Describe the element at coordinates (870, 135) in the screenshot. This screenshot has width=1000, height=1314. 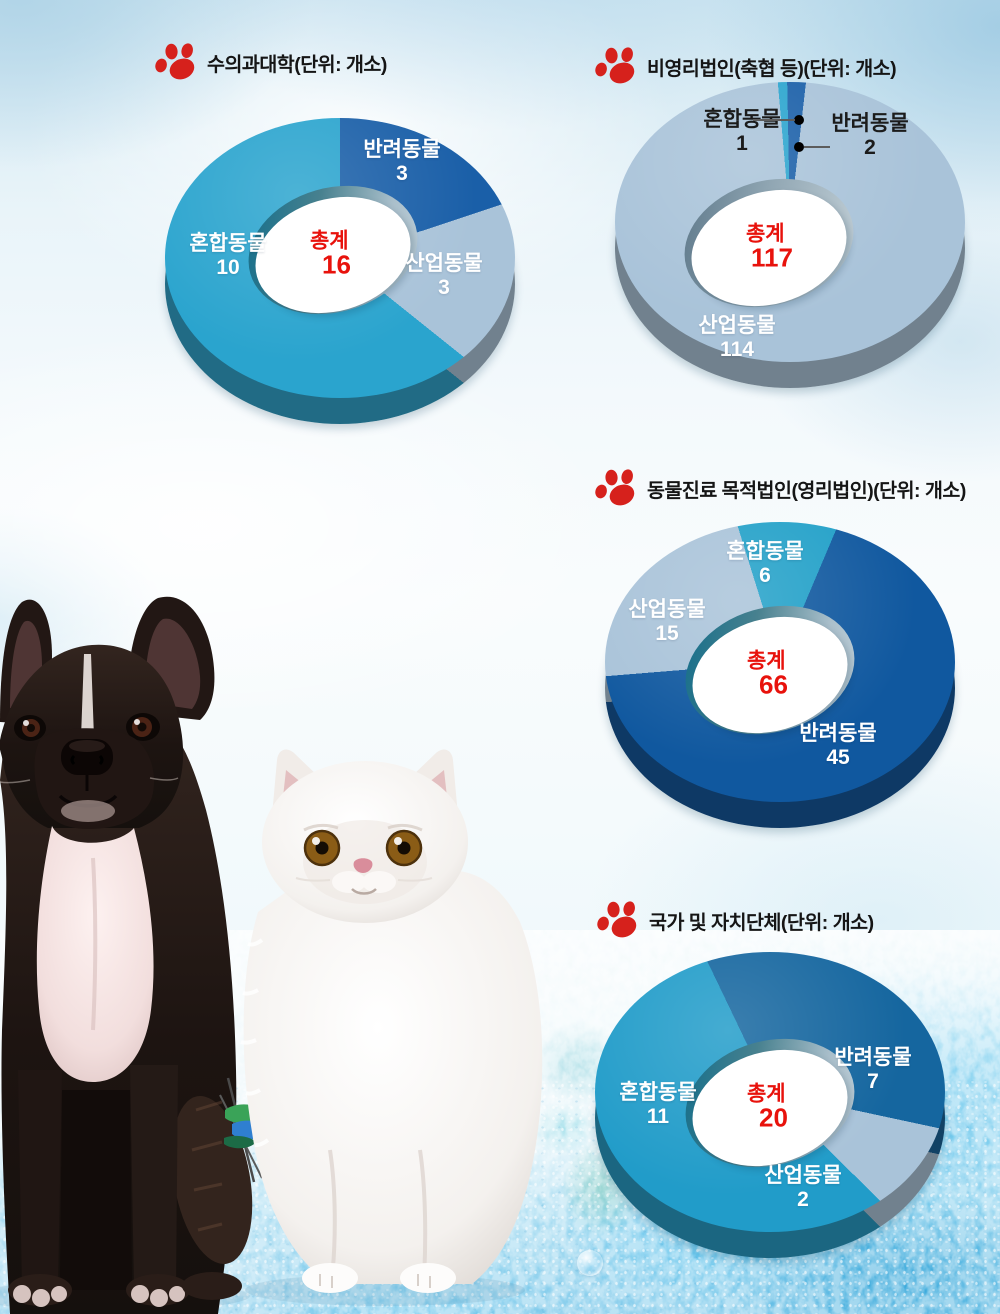
I see `slice-label-banryeodongmul: 반려동물 2` at that location.